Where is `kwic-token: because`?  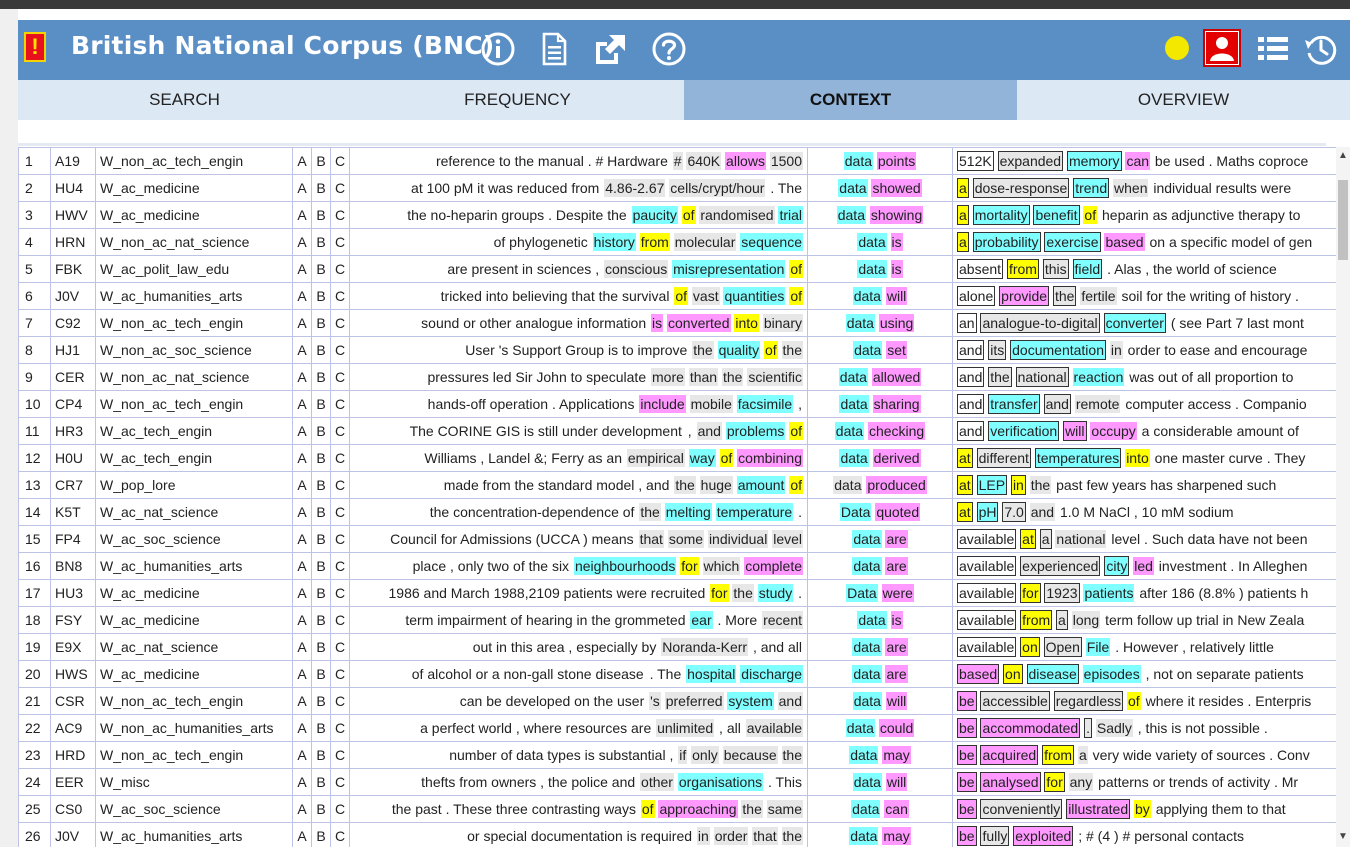
kwic-token: because is located at coordinates (750, 755).